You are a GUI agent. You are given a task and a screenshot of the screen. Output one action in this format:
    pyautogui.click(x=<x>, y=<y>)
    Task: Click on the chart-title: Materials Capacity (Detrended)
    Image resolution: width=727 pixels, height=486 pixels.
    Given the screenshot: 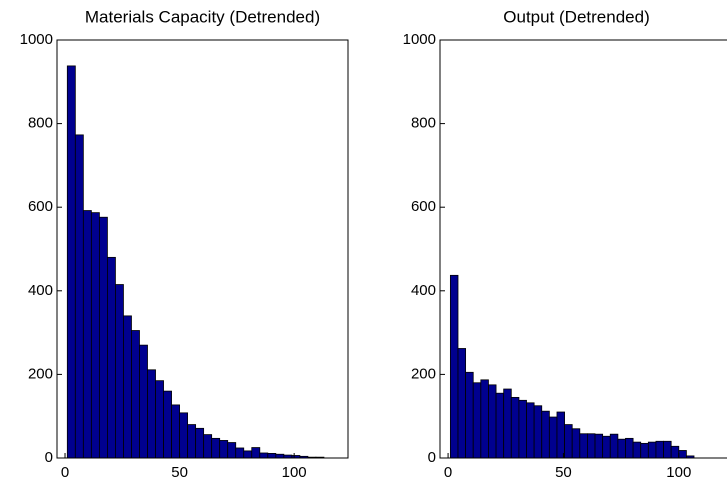 What is the action you would take?
    pyautogui.click(x=202, y=16)
    